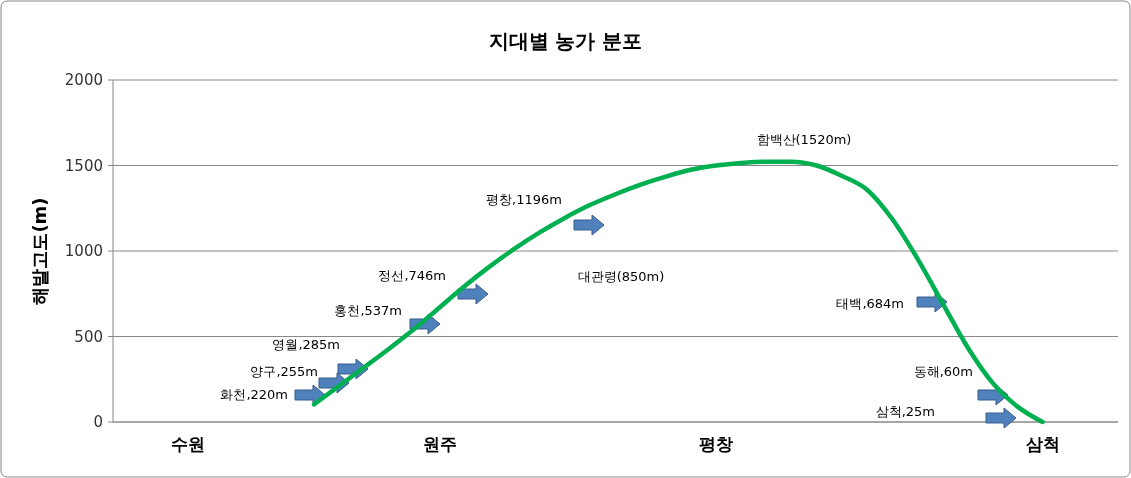 This screenshot has height=478, width=1131. Describe the element at coordinates (88, 336) in the screenshot. I see `y-tick-label: 500` at that location.